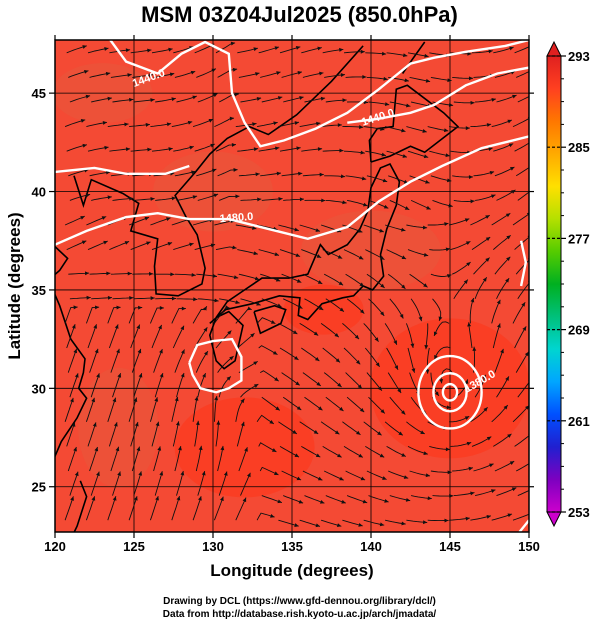  What do you see at coordinates (55, 546) in the screenshot?
I see `x-tick-label: 120` at bounding box center [55, 546].